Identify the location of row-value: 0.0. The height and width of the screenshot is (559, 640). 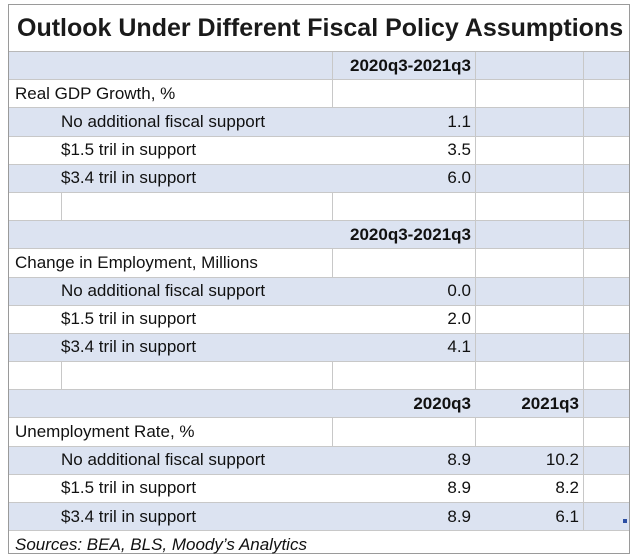
(459, 291).